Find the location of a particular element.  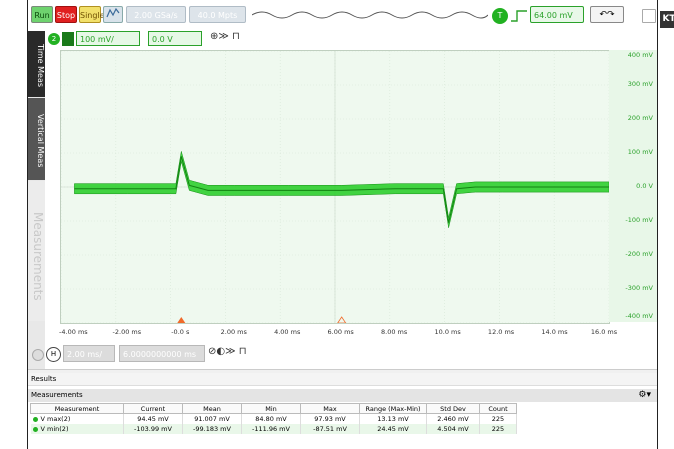

panel-splitter is located at coordinates (342, 371).